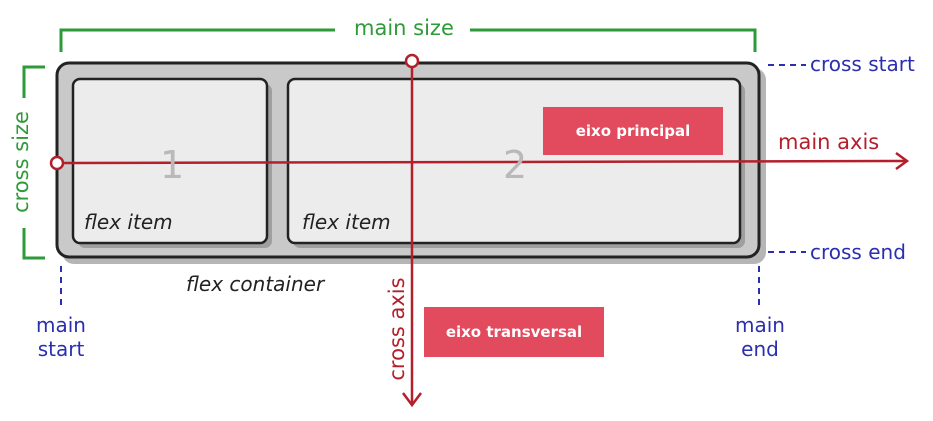 This screenshot has height=421, width=933. Describe the element at coordinates (829, 142) in the screenshot. I see `main-axis-label: main axis` at that location.